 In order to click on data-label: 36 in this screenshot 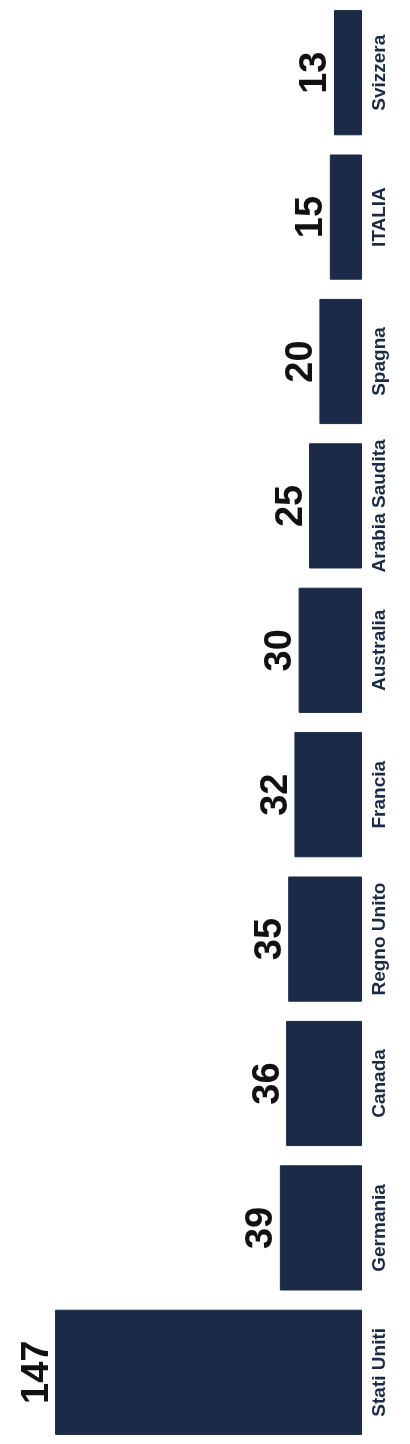, I will do `click(265, 1083)`.